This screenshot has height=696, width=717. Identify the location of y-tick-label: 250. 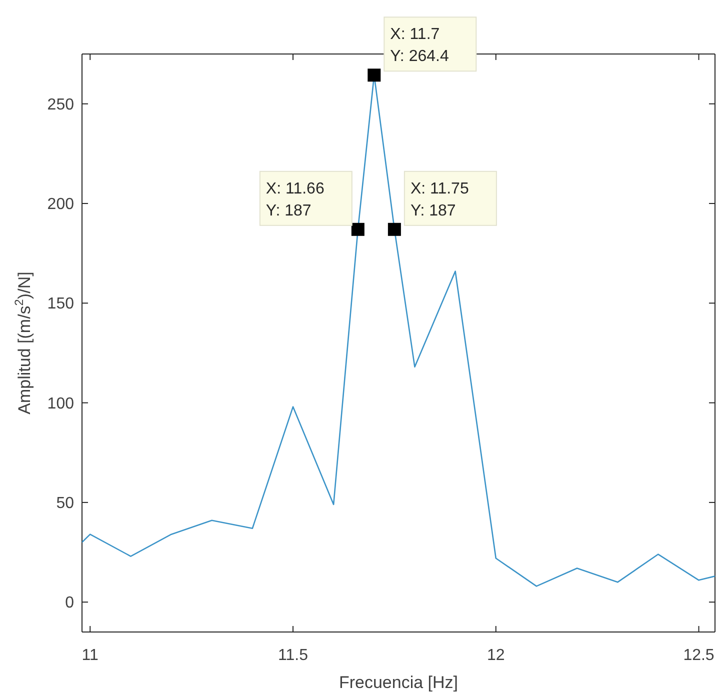
(60, 105).